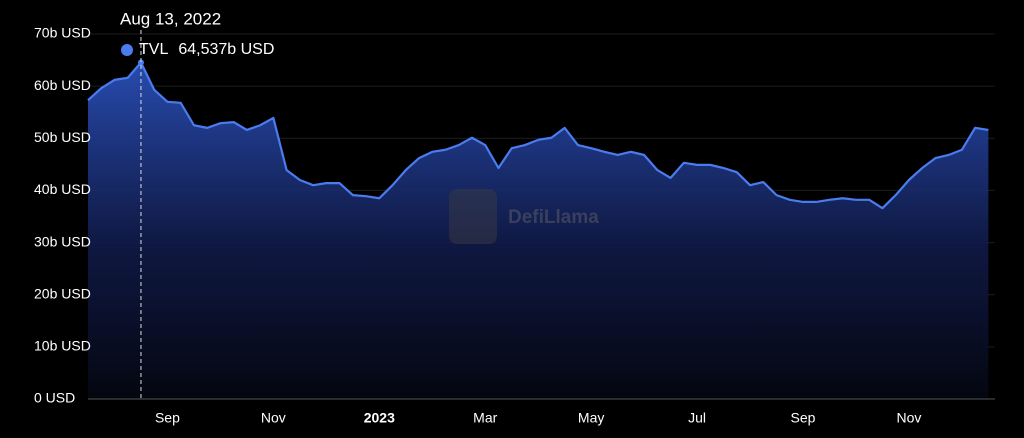  What do you see at coordinates (62, 85) in the screenshot?
I see `y-tick-label: 60b USD` at bounding box center [62, 85].